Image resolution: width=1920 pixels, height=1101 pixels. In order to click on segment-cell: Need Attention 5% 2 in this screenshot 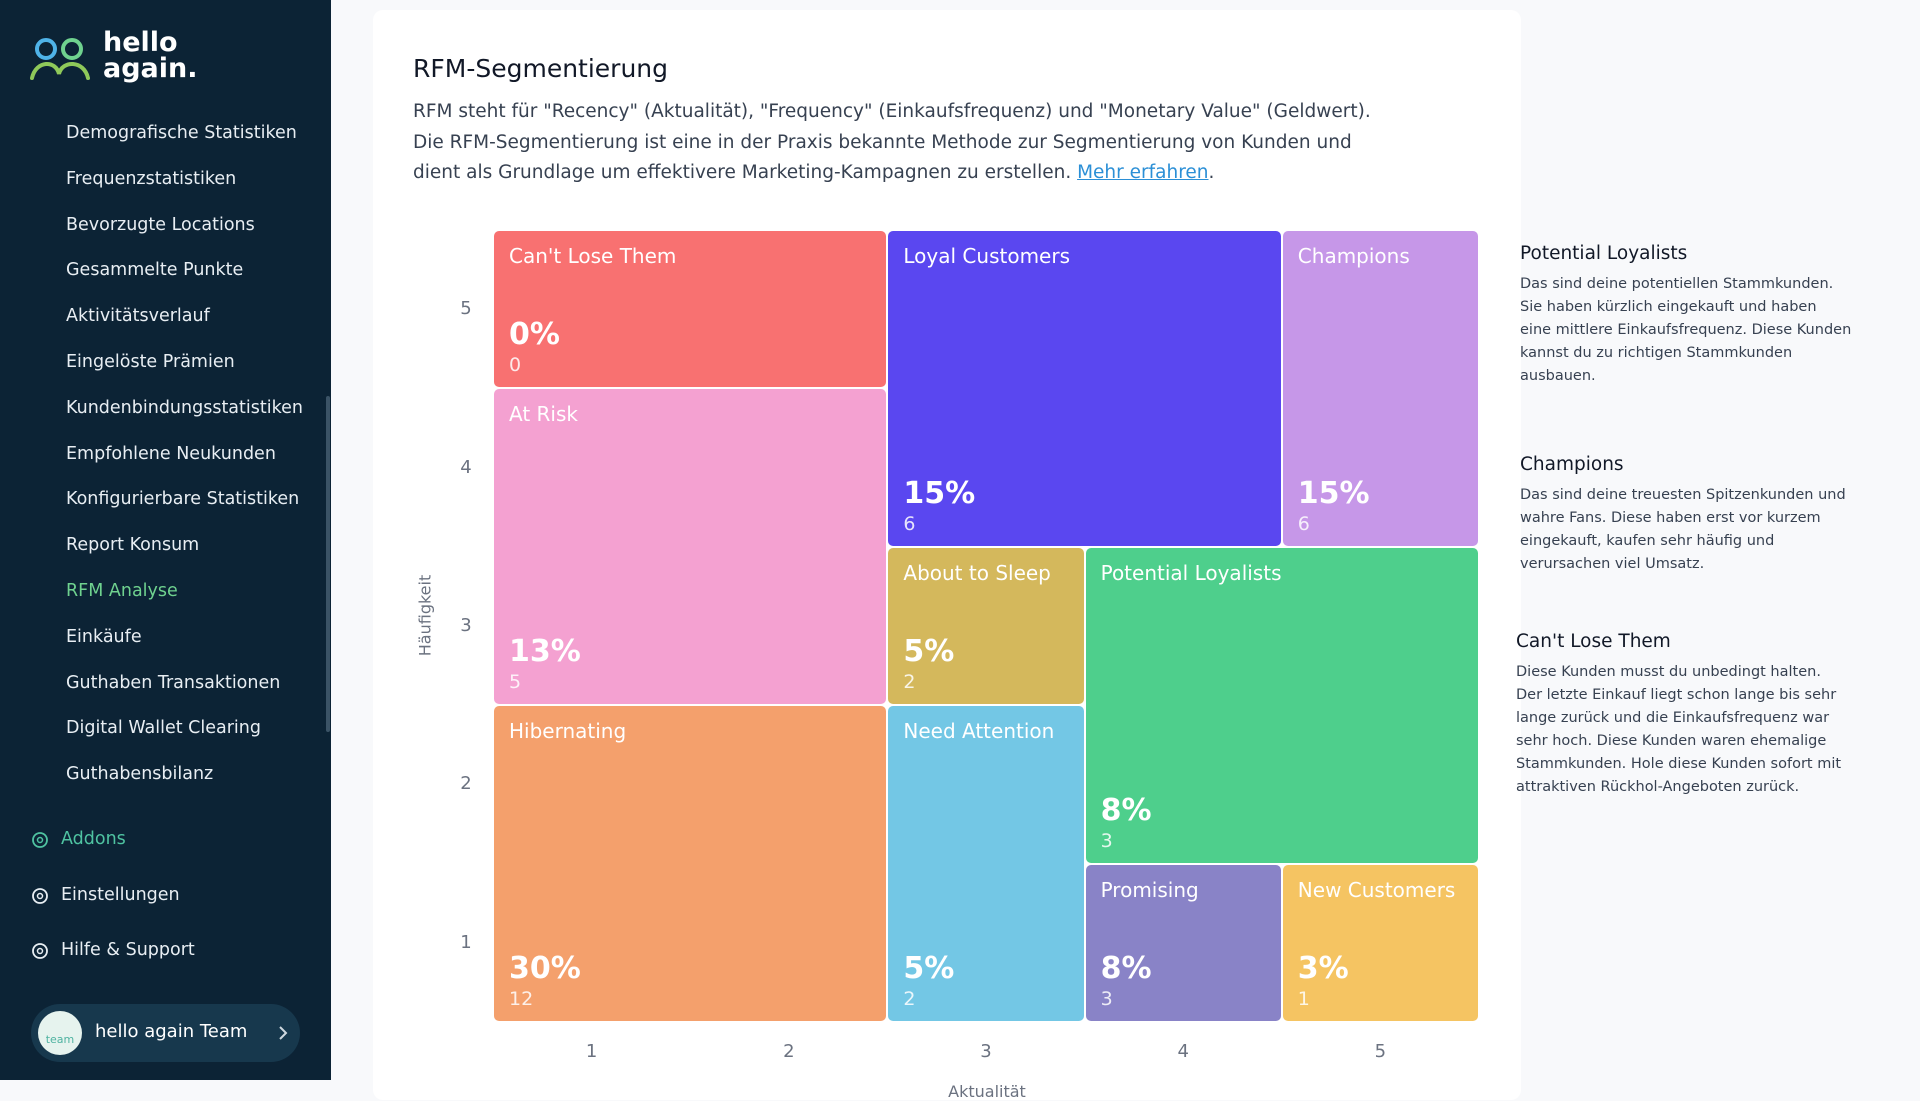, I will do `click(986, 863)`.